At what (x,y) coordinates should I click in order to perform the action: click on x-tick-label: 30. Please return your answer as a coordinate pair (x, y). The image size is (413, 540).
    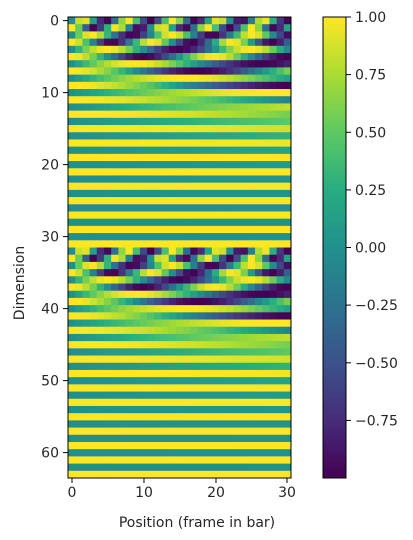
    Looking at the image, I should click on (287, 493).